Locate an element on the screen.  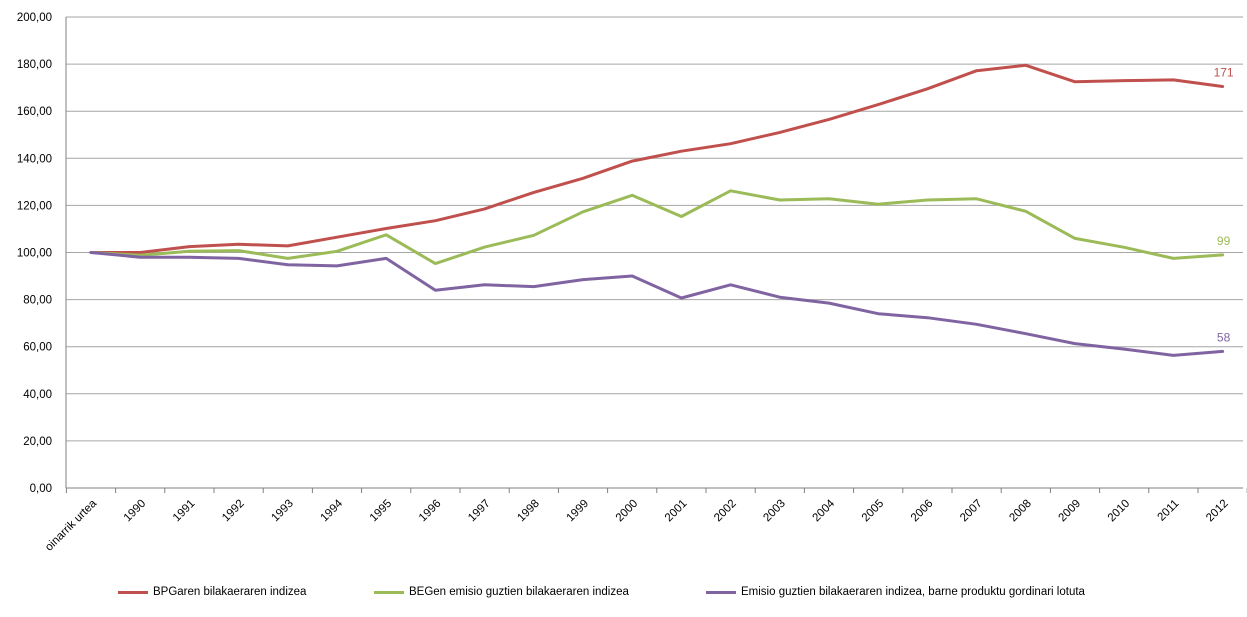
y-tick-label: 160,00 is located at coordinates (34, 112).